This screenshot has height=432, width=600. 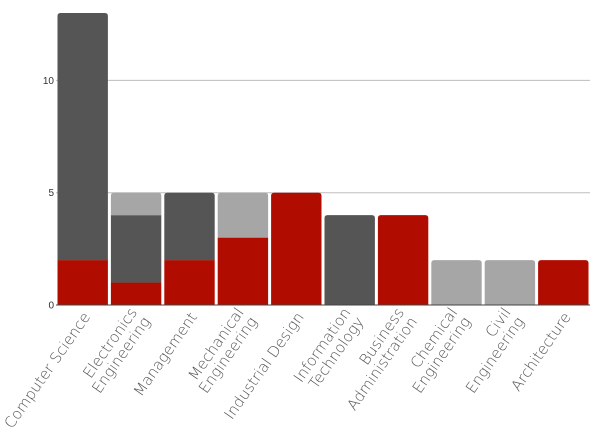 What do you see at coordinates (82, 137) in the screenshot?
I see `bar-segment-cat0-series1` at bounding box center [82, 137].